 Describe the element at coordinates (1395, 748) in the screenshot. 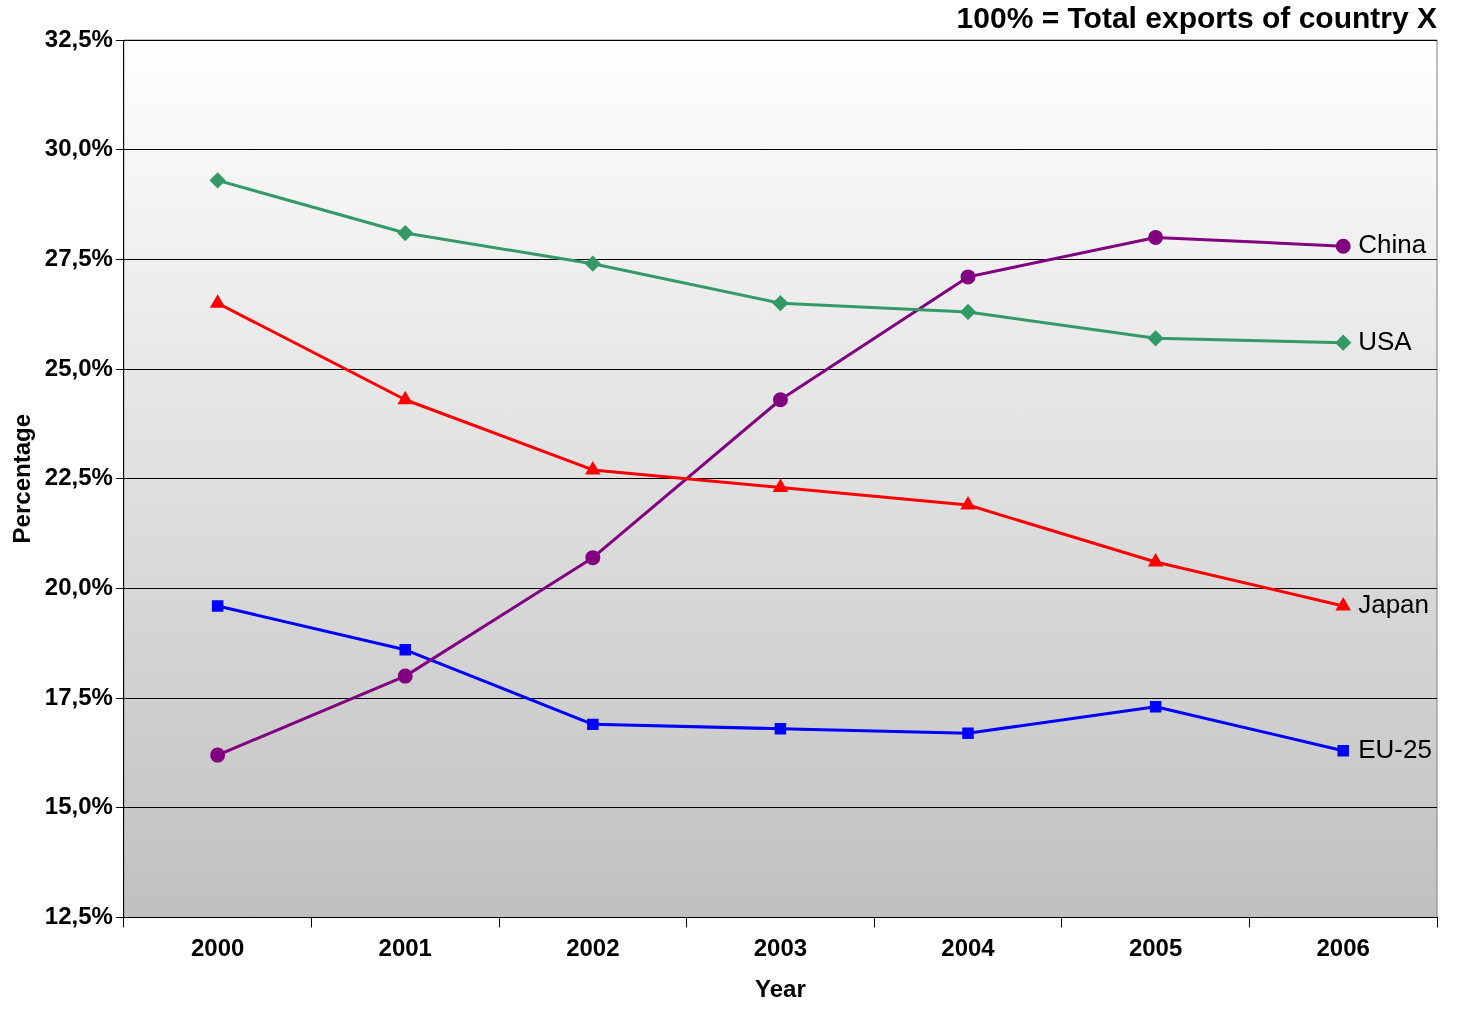

I see `series-label: EU-25` at that location.